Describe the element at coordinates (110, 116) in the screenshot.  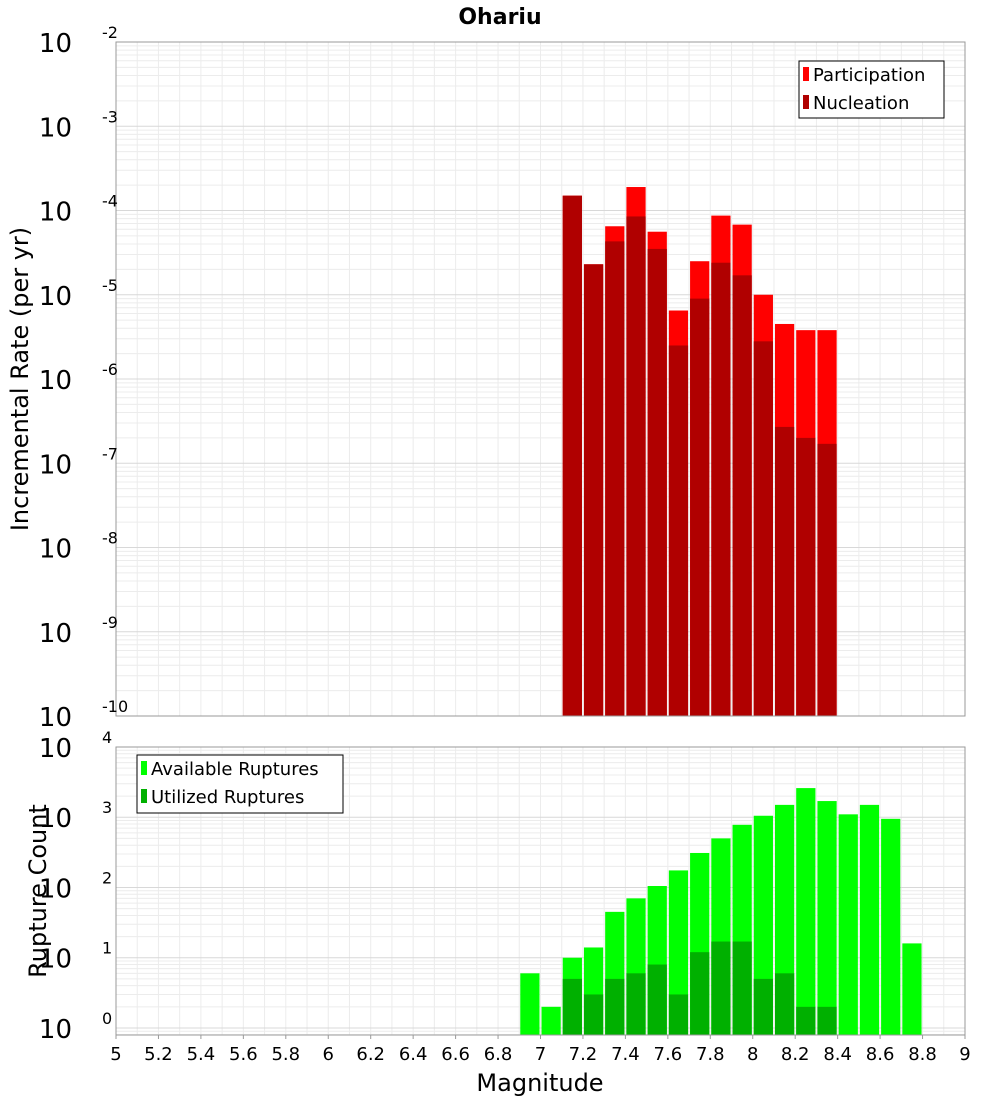
I see `rate-plot-ytick-exponent: -3` at that location.